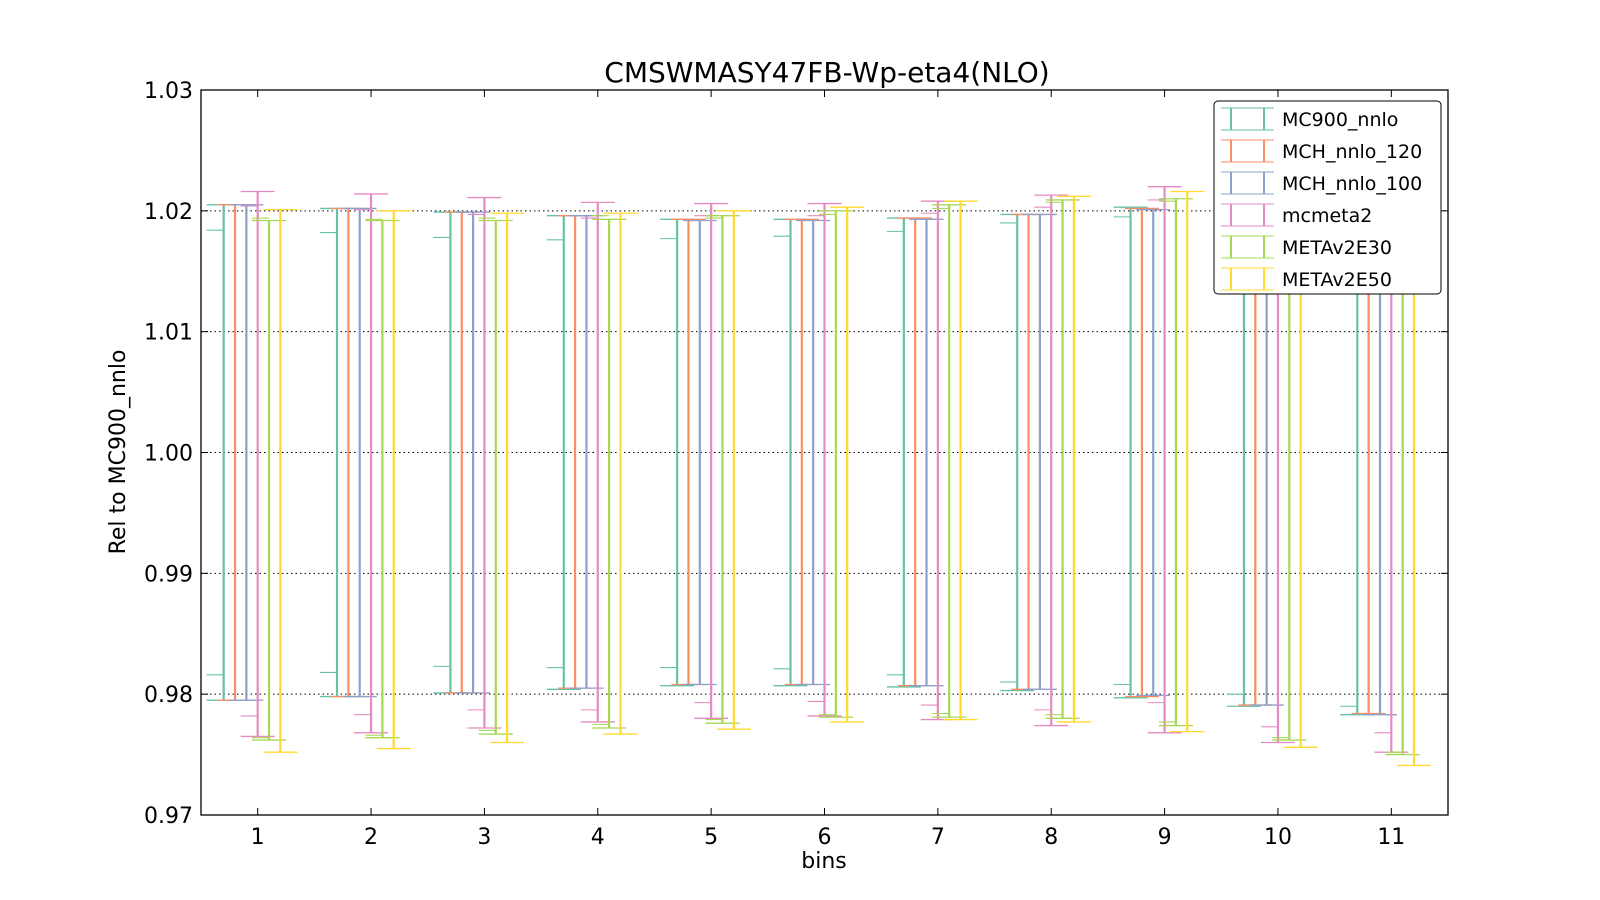 This screenshot has width=1600, height=900. I want to click on y-tick-label: 1.02, so click(168, 212).